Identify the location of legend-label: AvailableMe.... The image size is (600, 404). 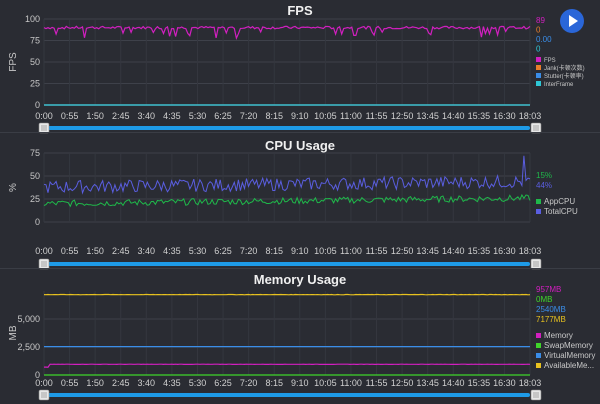
(569, 365).